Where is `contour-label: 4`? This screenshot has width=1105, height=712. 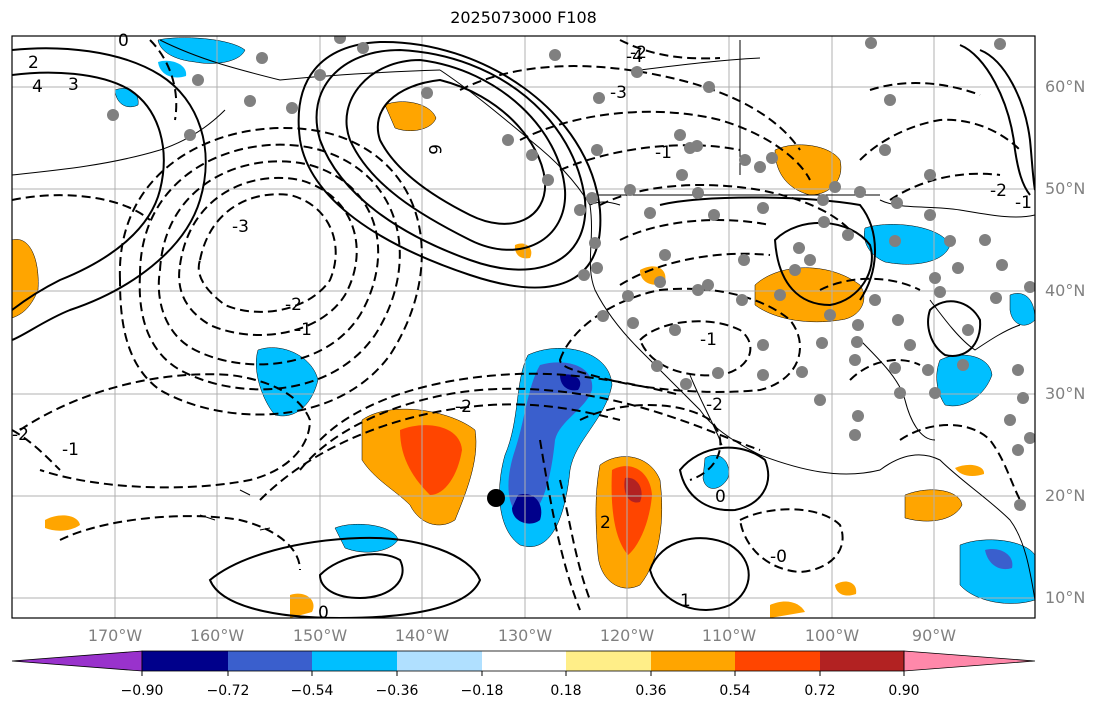
contour-label: 4 is located at coordinates (37, 87).